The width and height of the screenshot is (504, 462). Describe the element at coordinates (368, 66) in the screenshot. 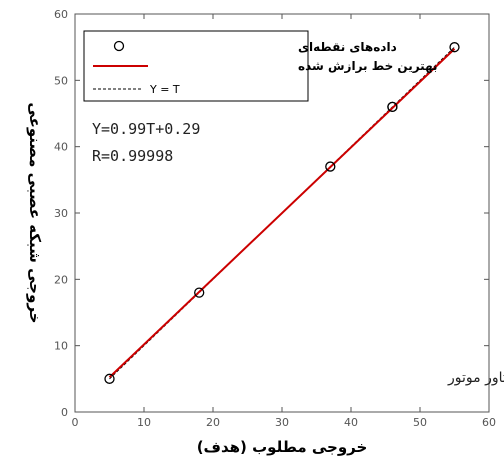

I see `legend-entry-fit-line: بهترین خط برازش شده` at that location.